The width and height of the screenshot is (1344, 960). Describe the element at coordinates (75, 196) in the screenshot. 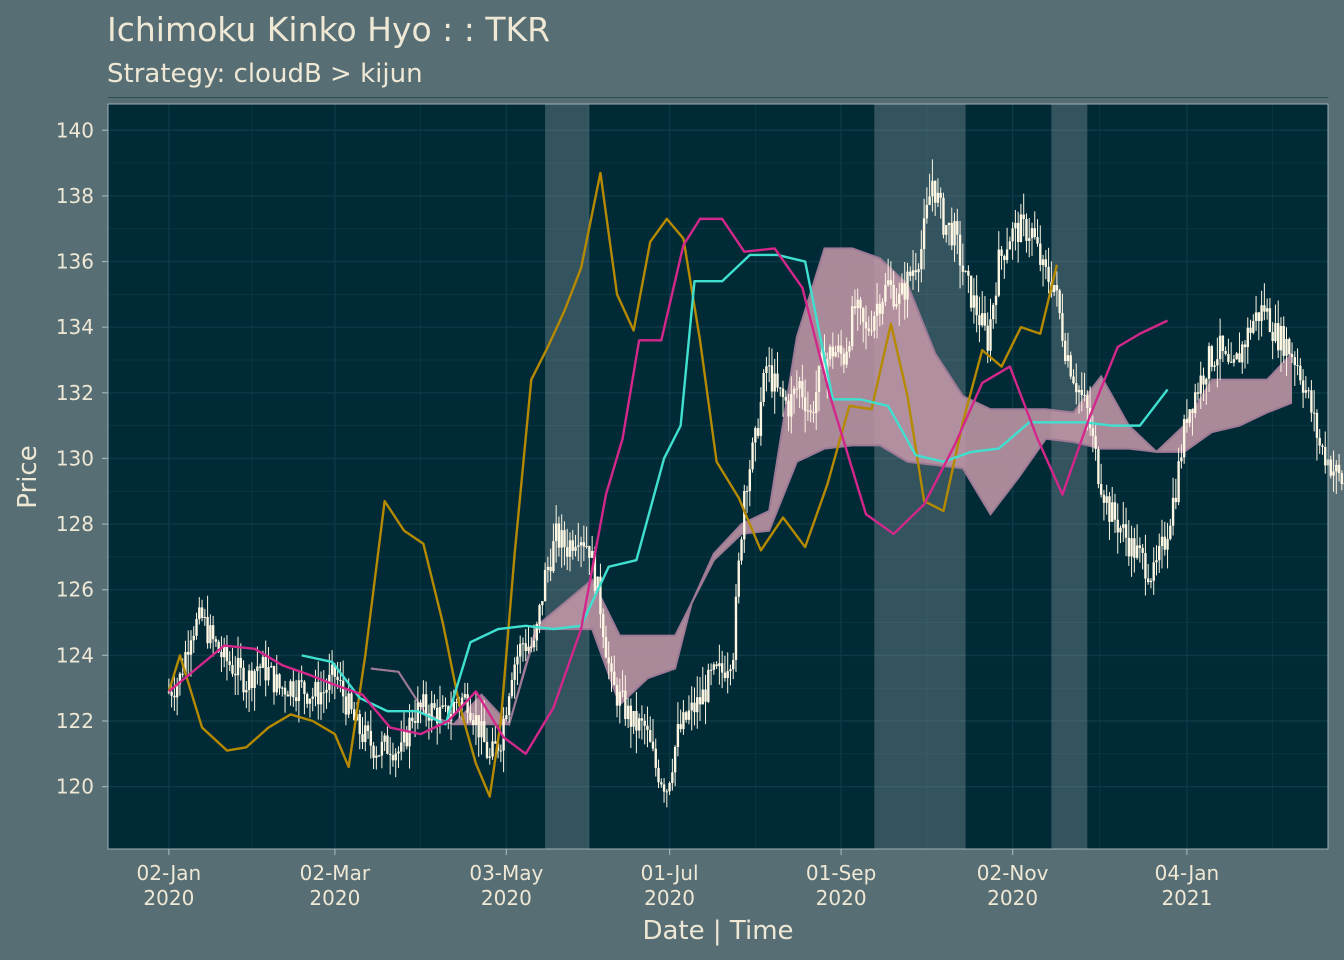

I see `y-tick-label: 138` at that location.